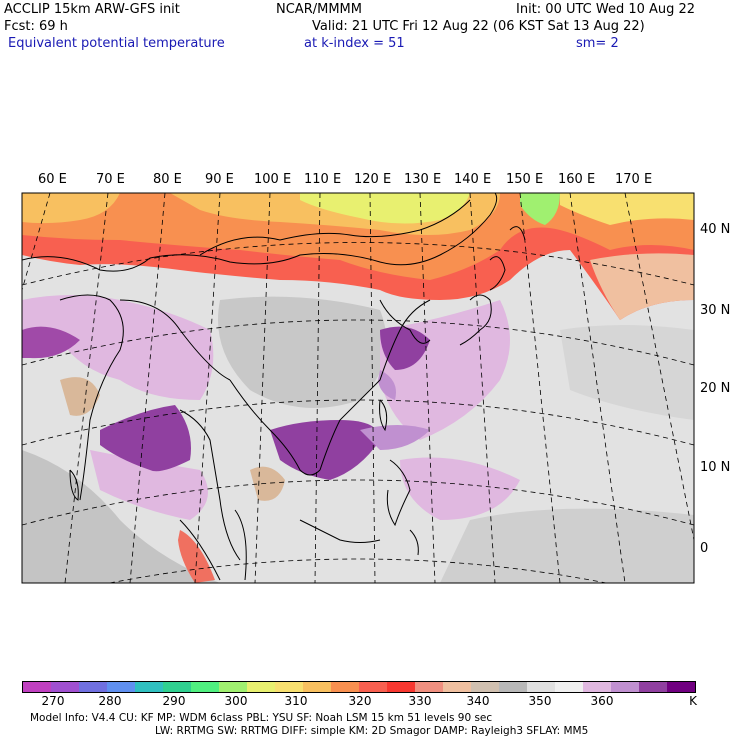 This screenshot has width=740, height=740. Describe the element at coordinates (167, 179) in the screenshot. I see `lon-label: 80 E` at that location.